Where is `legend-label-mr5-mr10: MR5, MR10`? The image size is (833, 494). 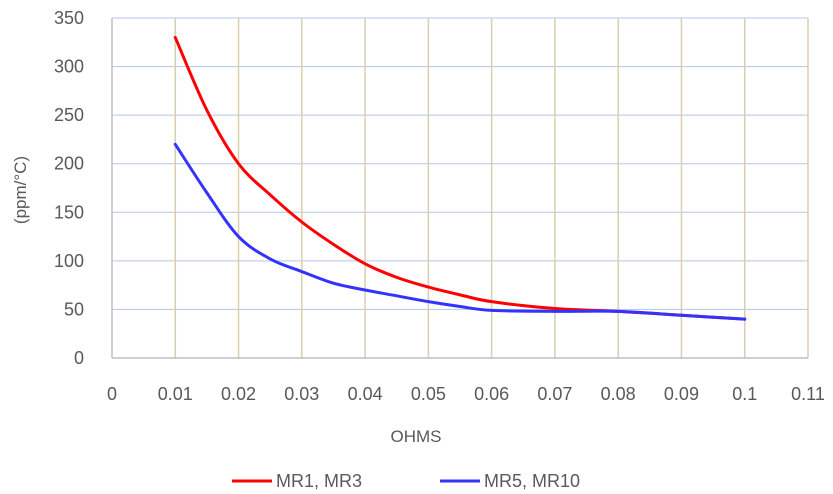
legend-label-mr5-mr10: MR5, MR10 is located at coordinates (532, 481).